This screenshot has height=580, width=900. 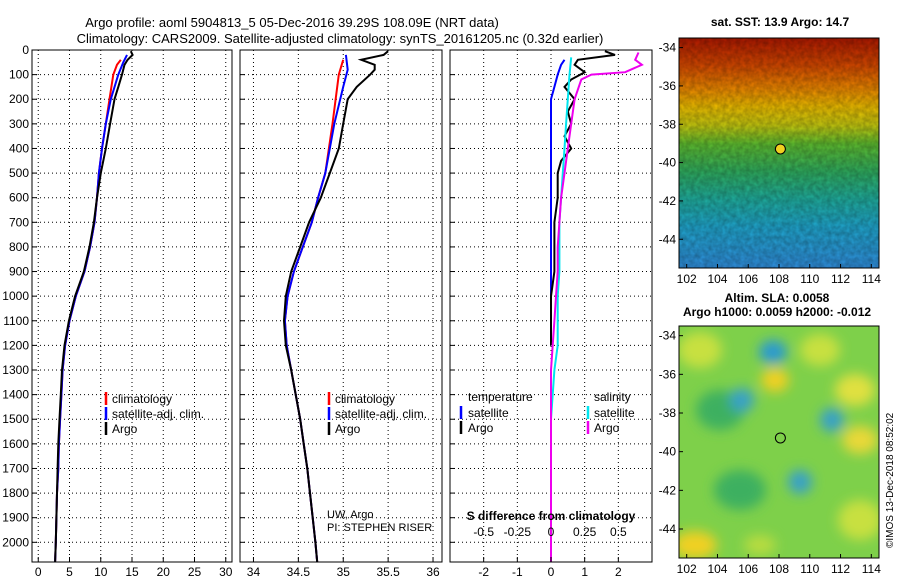 What do you see at coordinates (488, 413) in the screenshot?
I see `legend-temp-satellite-label: satellite` at bounding box center [488, 413].